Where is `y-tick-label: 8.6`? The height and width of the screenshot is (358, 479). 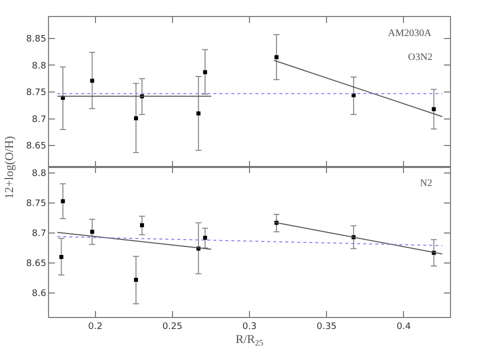 y-tick-label: 8.6 is located at coordinates (39, 294).